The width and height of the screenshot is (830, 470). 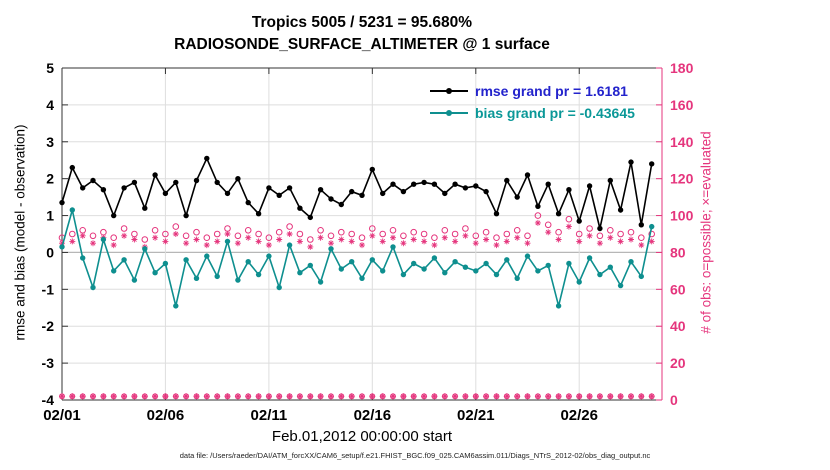 I want to click on right-tick-label: 60, so click(x=678, y=289).